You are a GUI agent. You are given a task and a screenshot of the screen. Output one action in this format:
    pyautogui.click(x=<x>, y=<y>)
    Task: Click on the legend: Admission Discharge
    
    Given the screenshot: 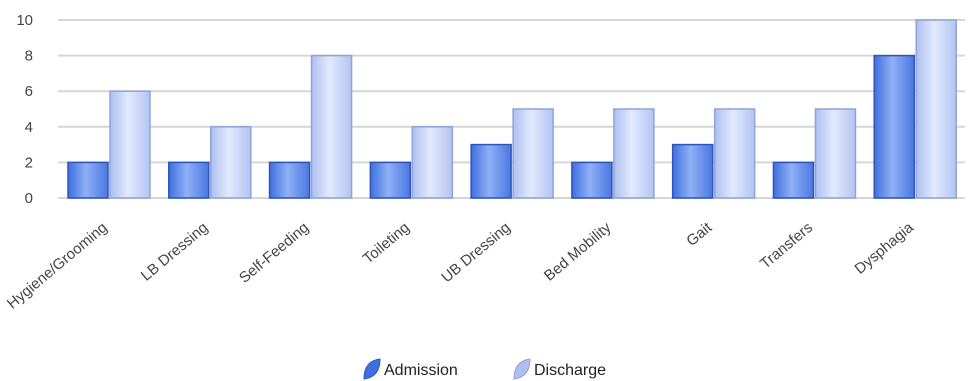 What is the action you would take?
    pyautogui.click(x=484, y=369)
    